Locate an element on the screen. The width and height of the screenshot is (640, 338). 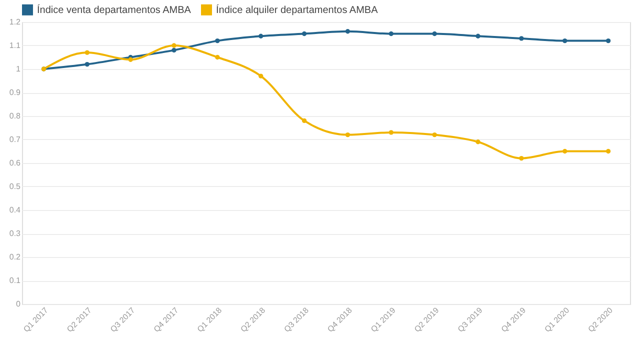
y-tick-label: 0.9 is located at coordinates (15, 92).